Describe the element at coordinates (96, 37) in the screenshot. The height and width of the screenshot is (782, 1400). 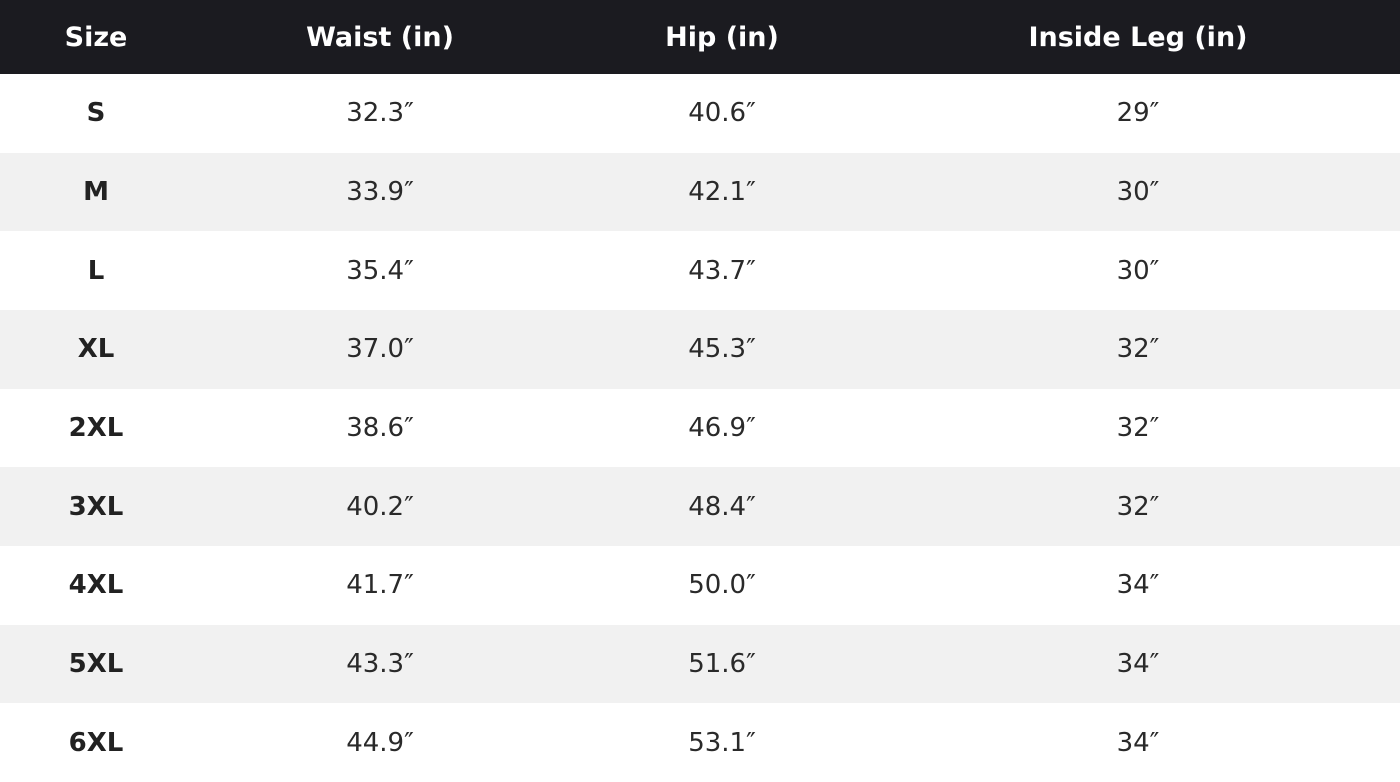
I see `header-cell: Size` at that location.